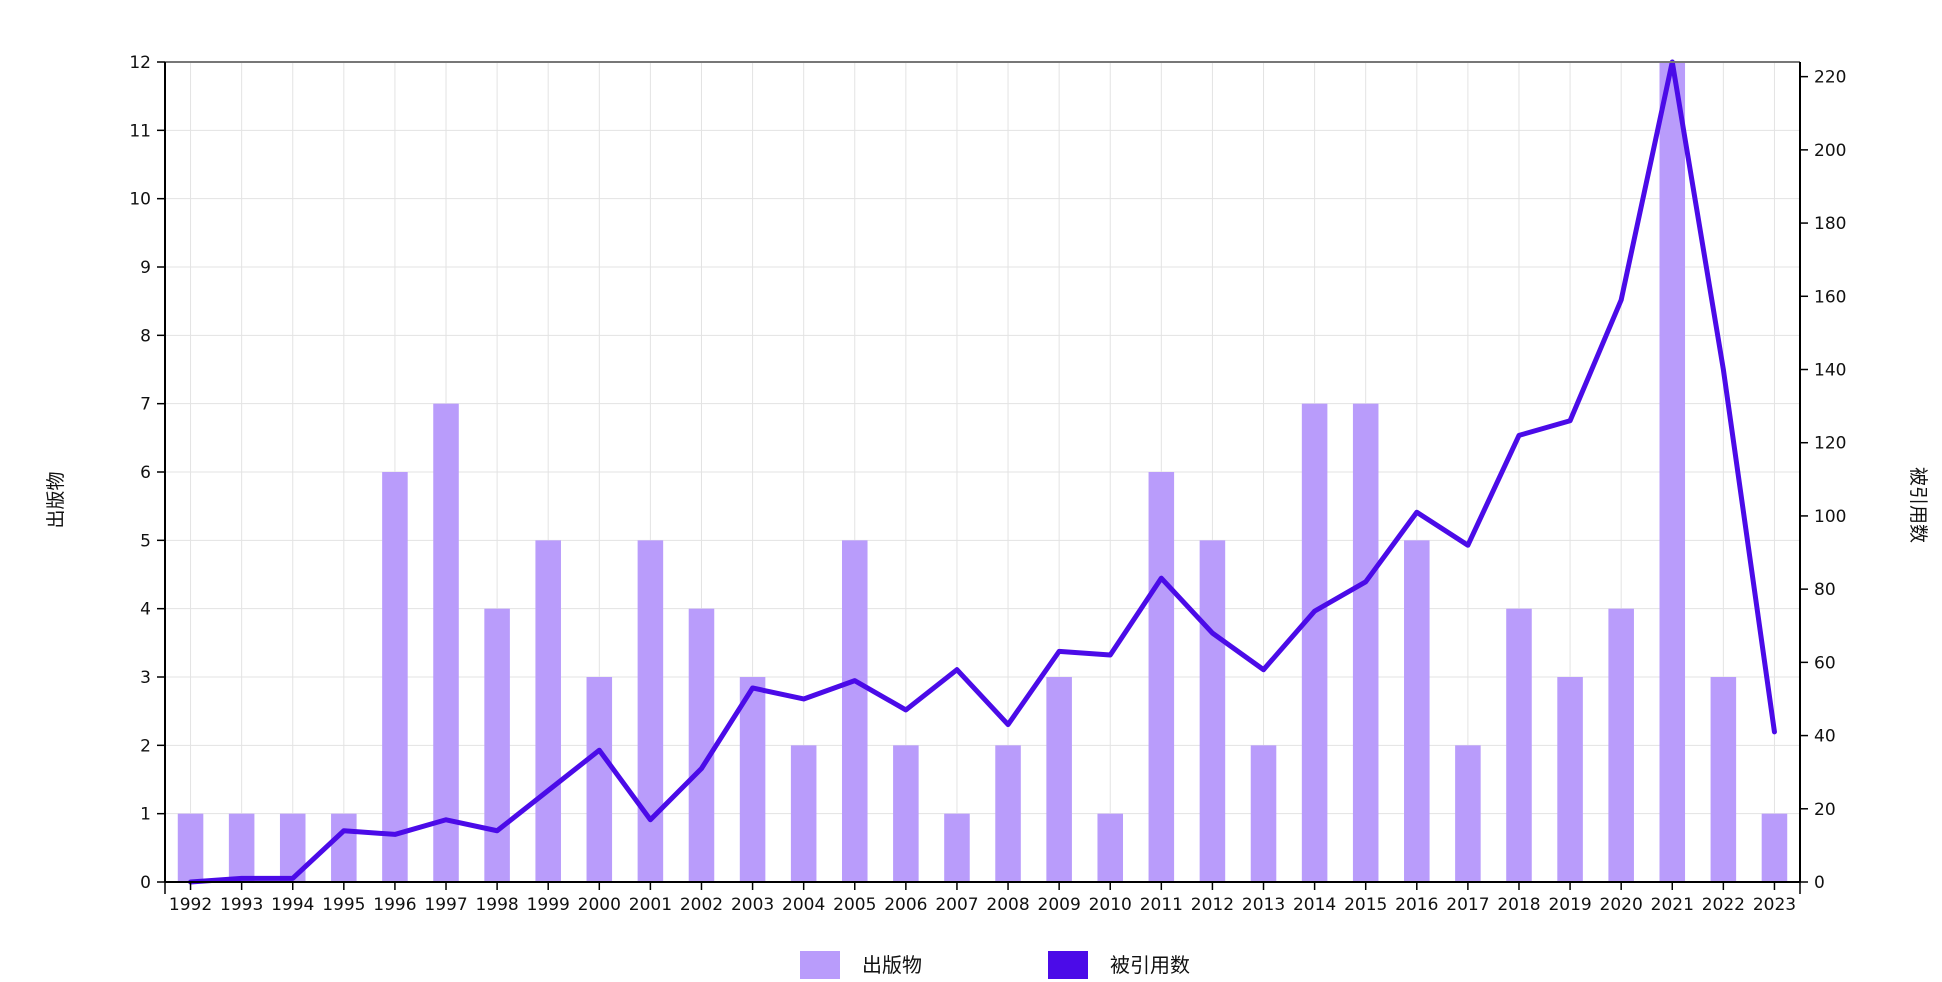 This screenshot has height=982, width=1942. I want to click on x-tick-label: 2017, so click(1467, 905).